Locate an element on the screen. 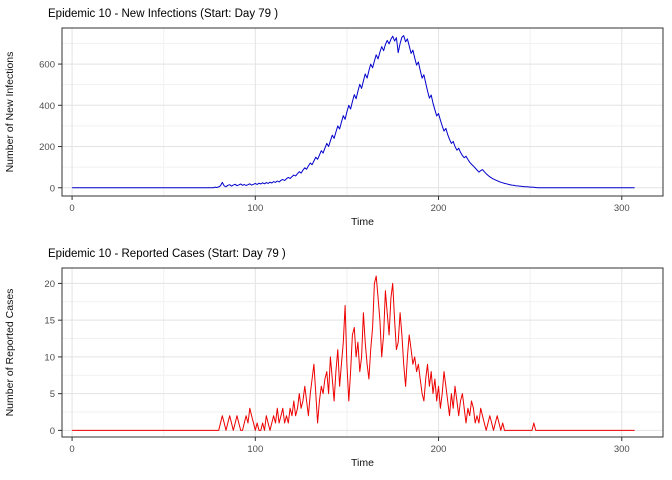 The height and width of the screenshot is (480, 672). y-tick-label: 20 is located at coordinates (49, 284).